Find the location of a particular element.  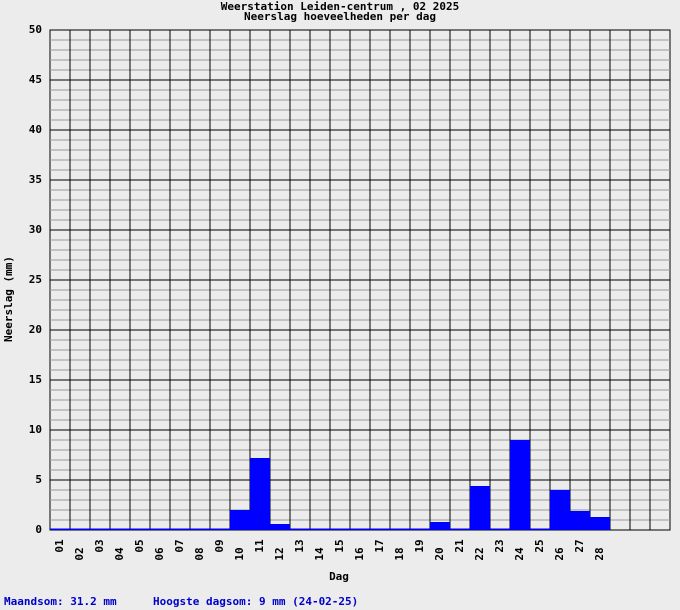

x-tick-label: 23 is located at coordinates (499, 545).